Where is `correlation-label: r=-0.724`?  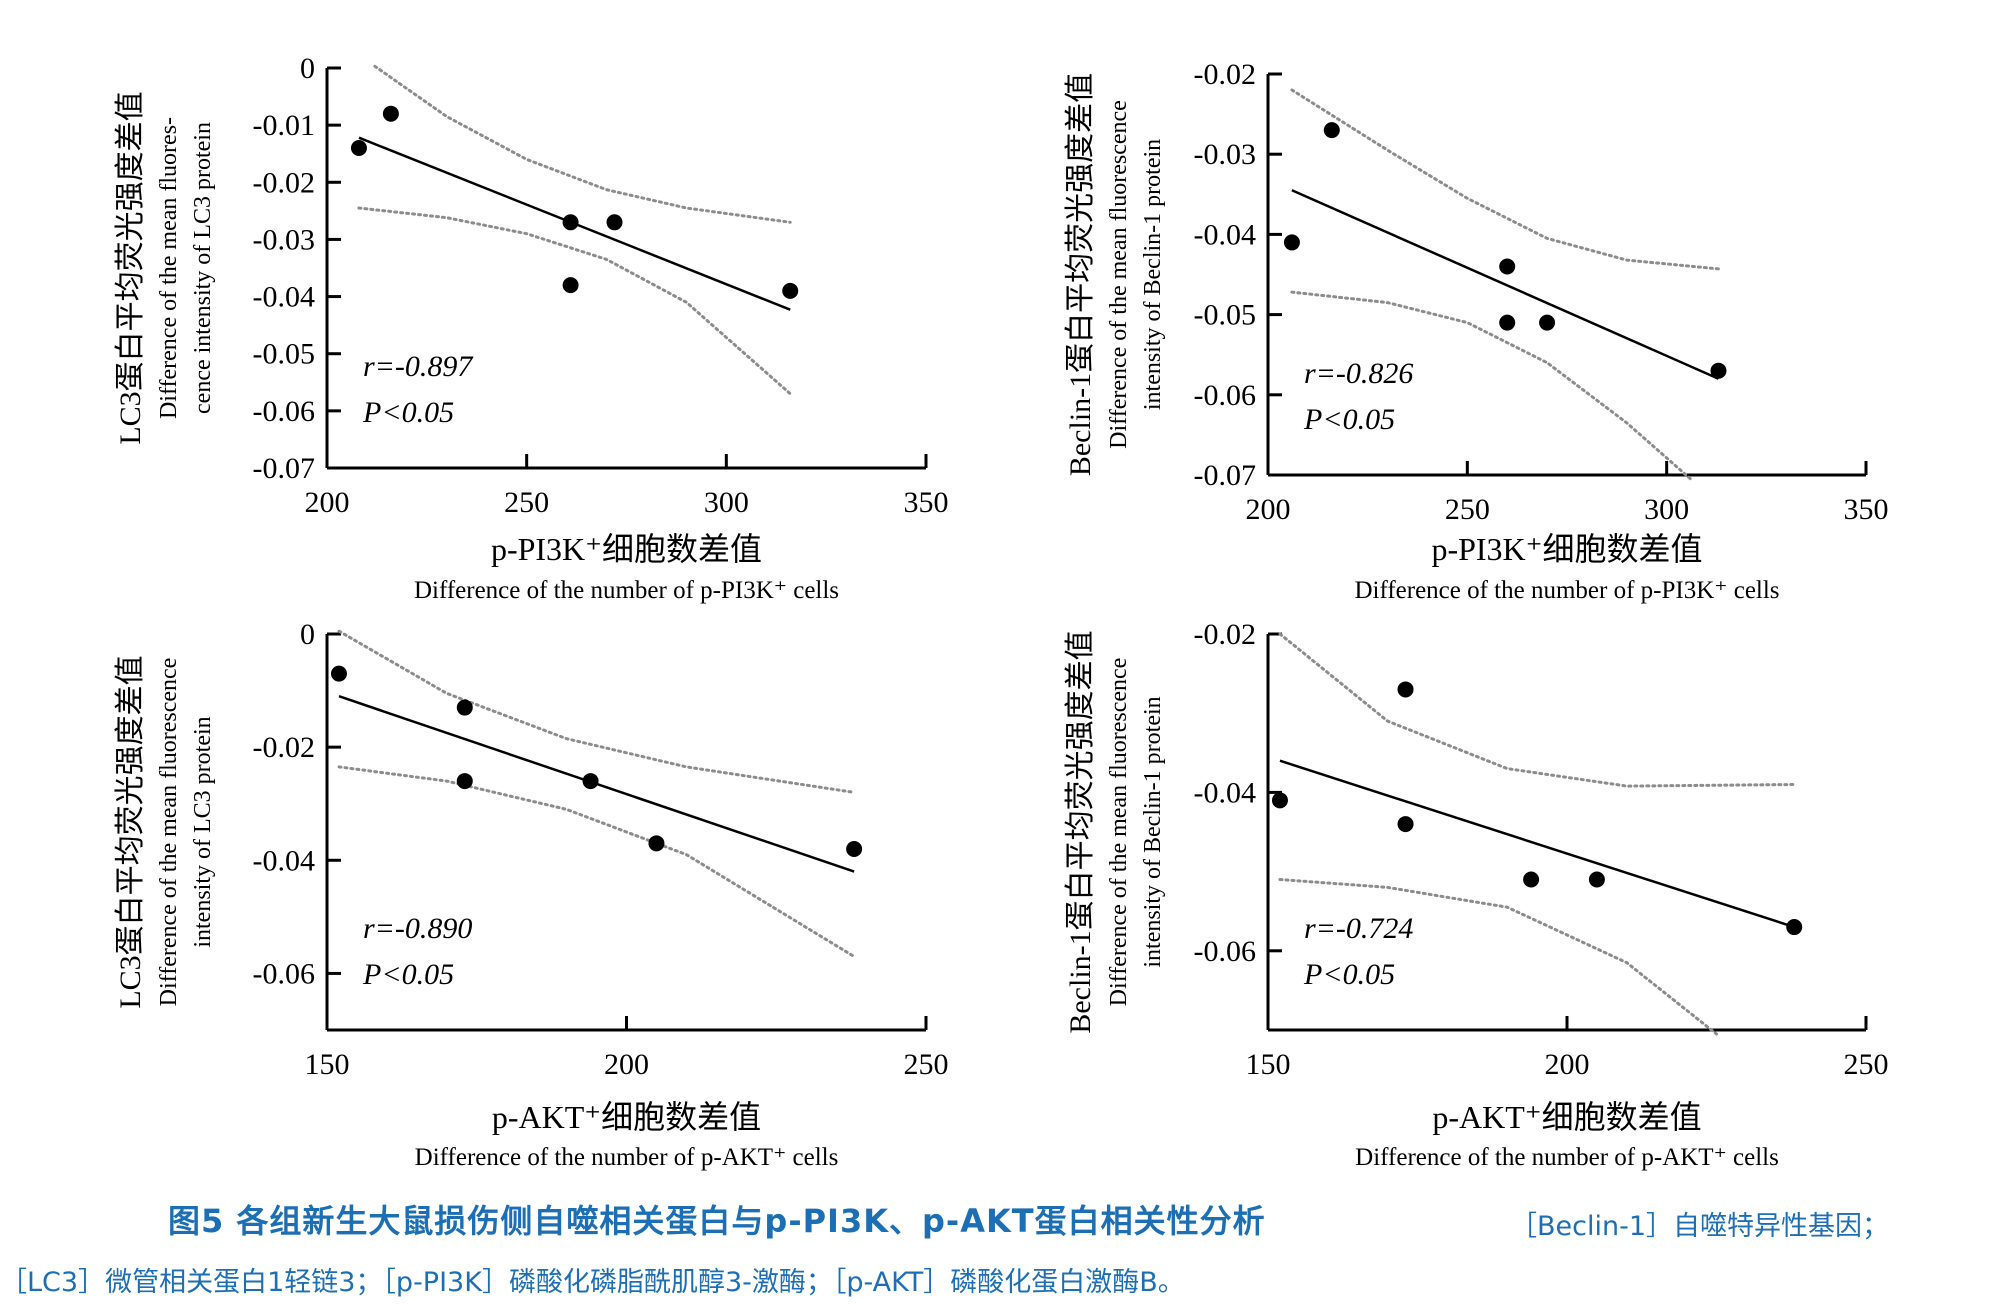
correlation-label: r=-0.724 is located at coordinates (1358, 928).